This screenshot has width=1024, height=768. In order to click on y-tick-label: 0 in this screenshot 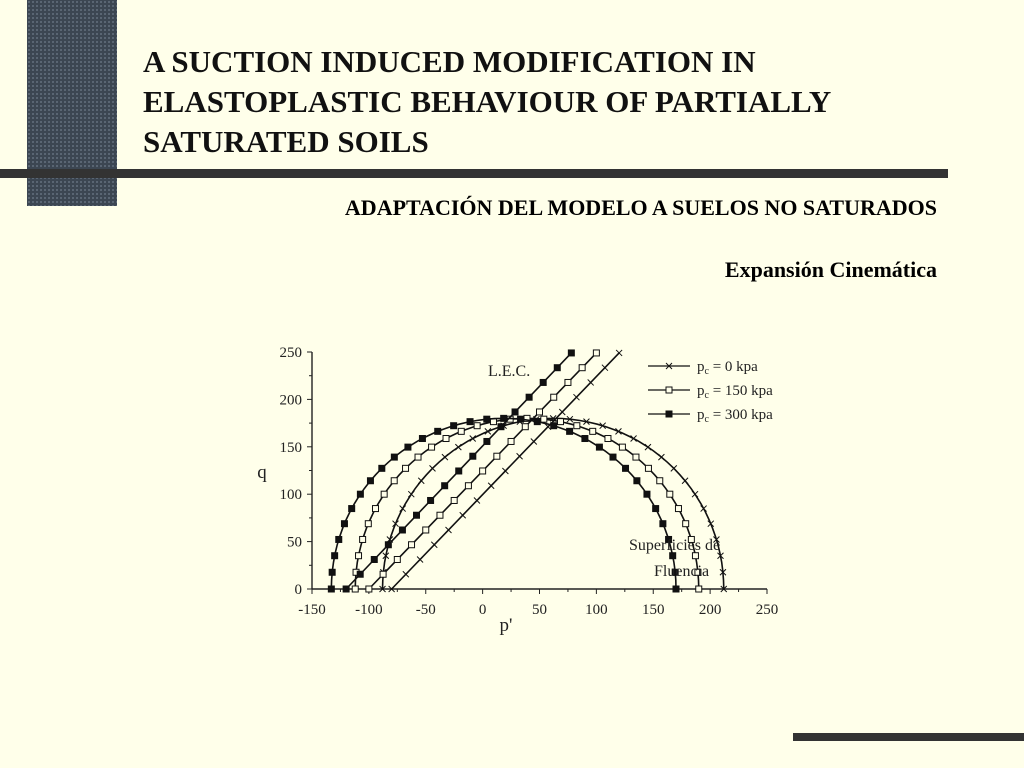, I will do `click(299, 590)`.